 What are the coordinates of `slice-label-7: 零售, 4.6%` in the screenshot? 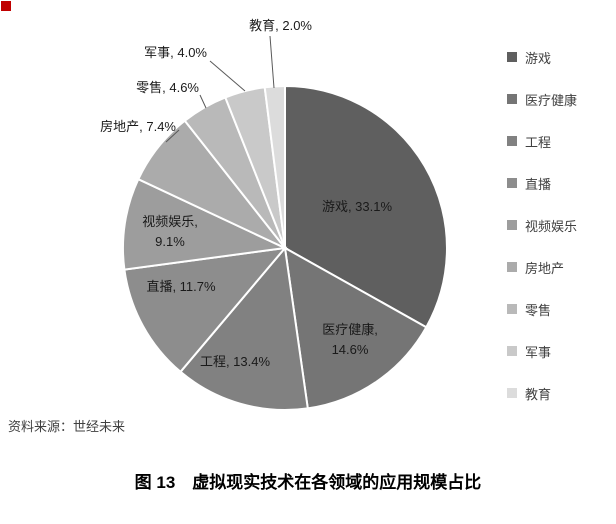 It's located at (167, 87).